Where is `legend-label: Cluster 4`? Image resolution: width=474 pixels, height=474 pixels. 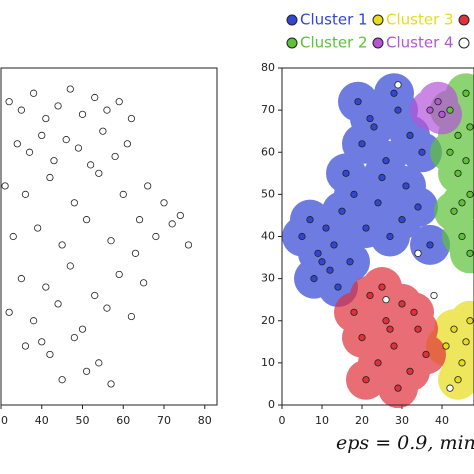 legend-label: Cluster 4 is located at coordinates (420, 43).